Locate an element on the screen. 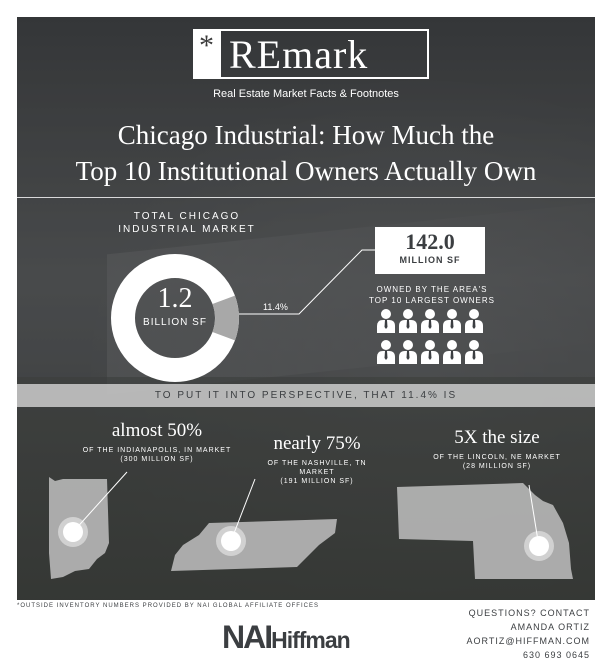  logo-star-box: * is located at coordinates (208, 53).